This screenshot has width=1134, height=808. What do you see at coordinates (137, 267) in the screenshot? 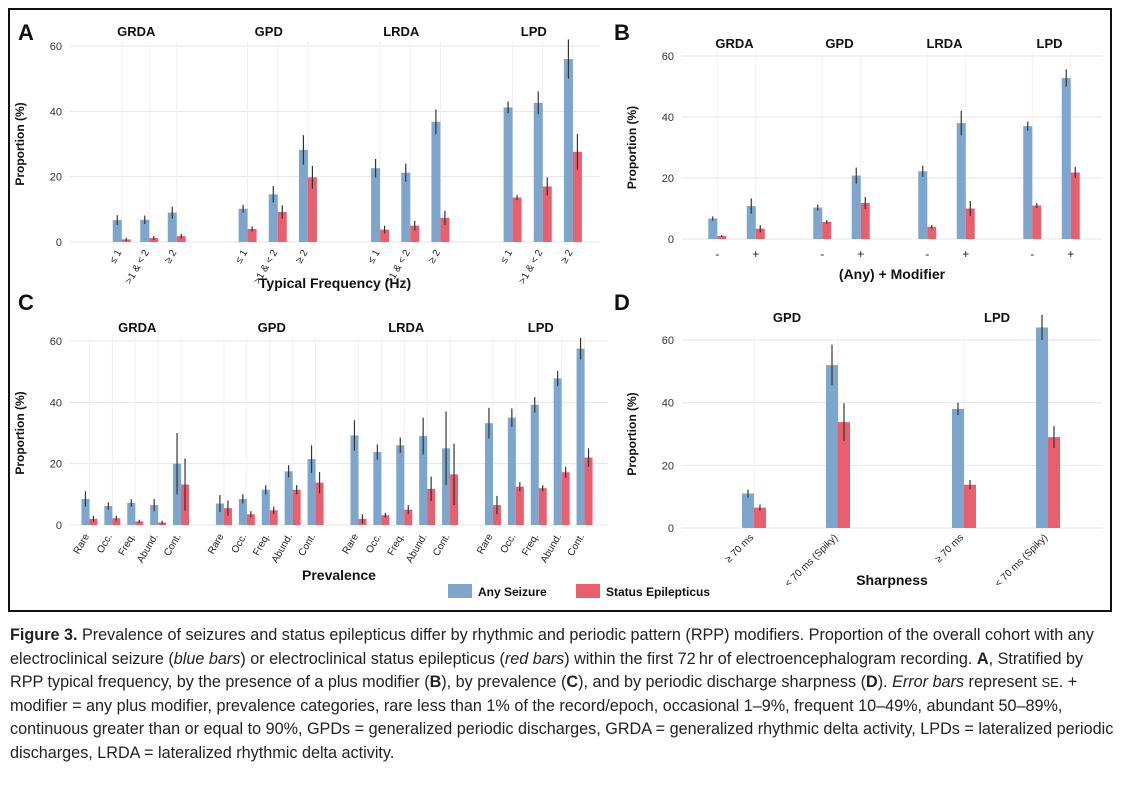
I see `x-tick-label: >1 & < 2` at bounding box center [137, 267].